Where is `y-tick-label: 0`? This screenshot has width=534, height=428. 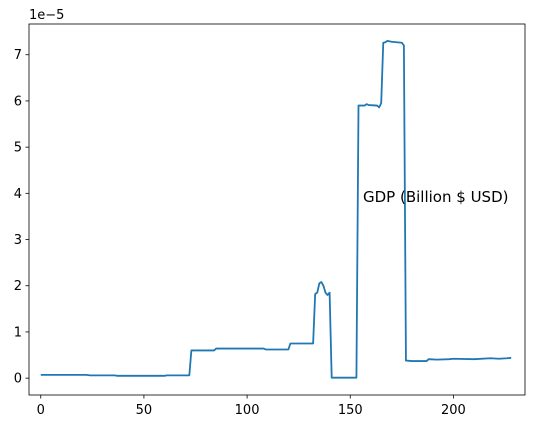
y-tick-label: 0 is located at coordinates (18, 379).